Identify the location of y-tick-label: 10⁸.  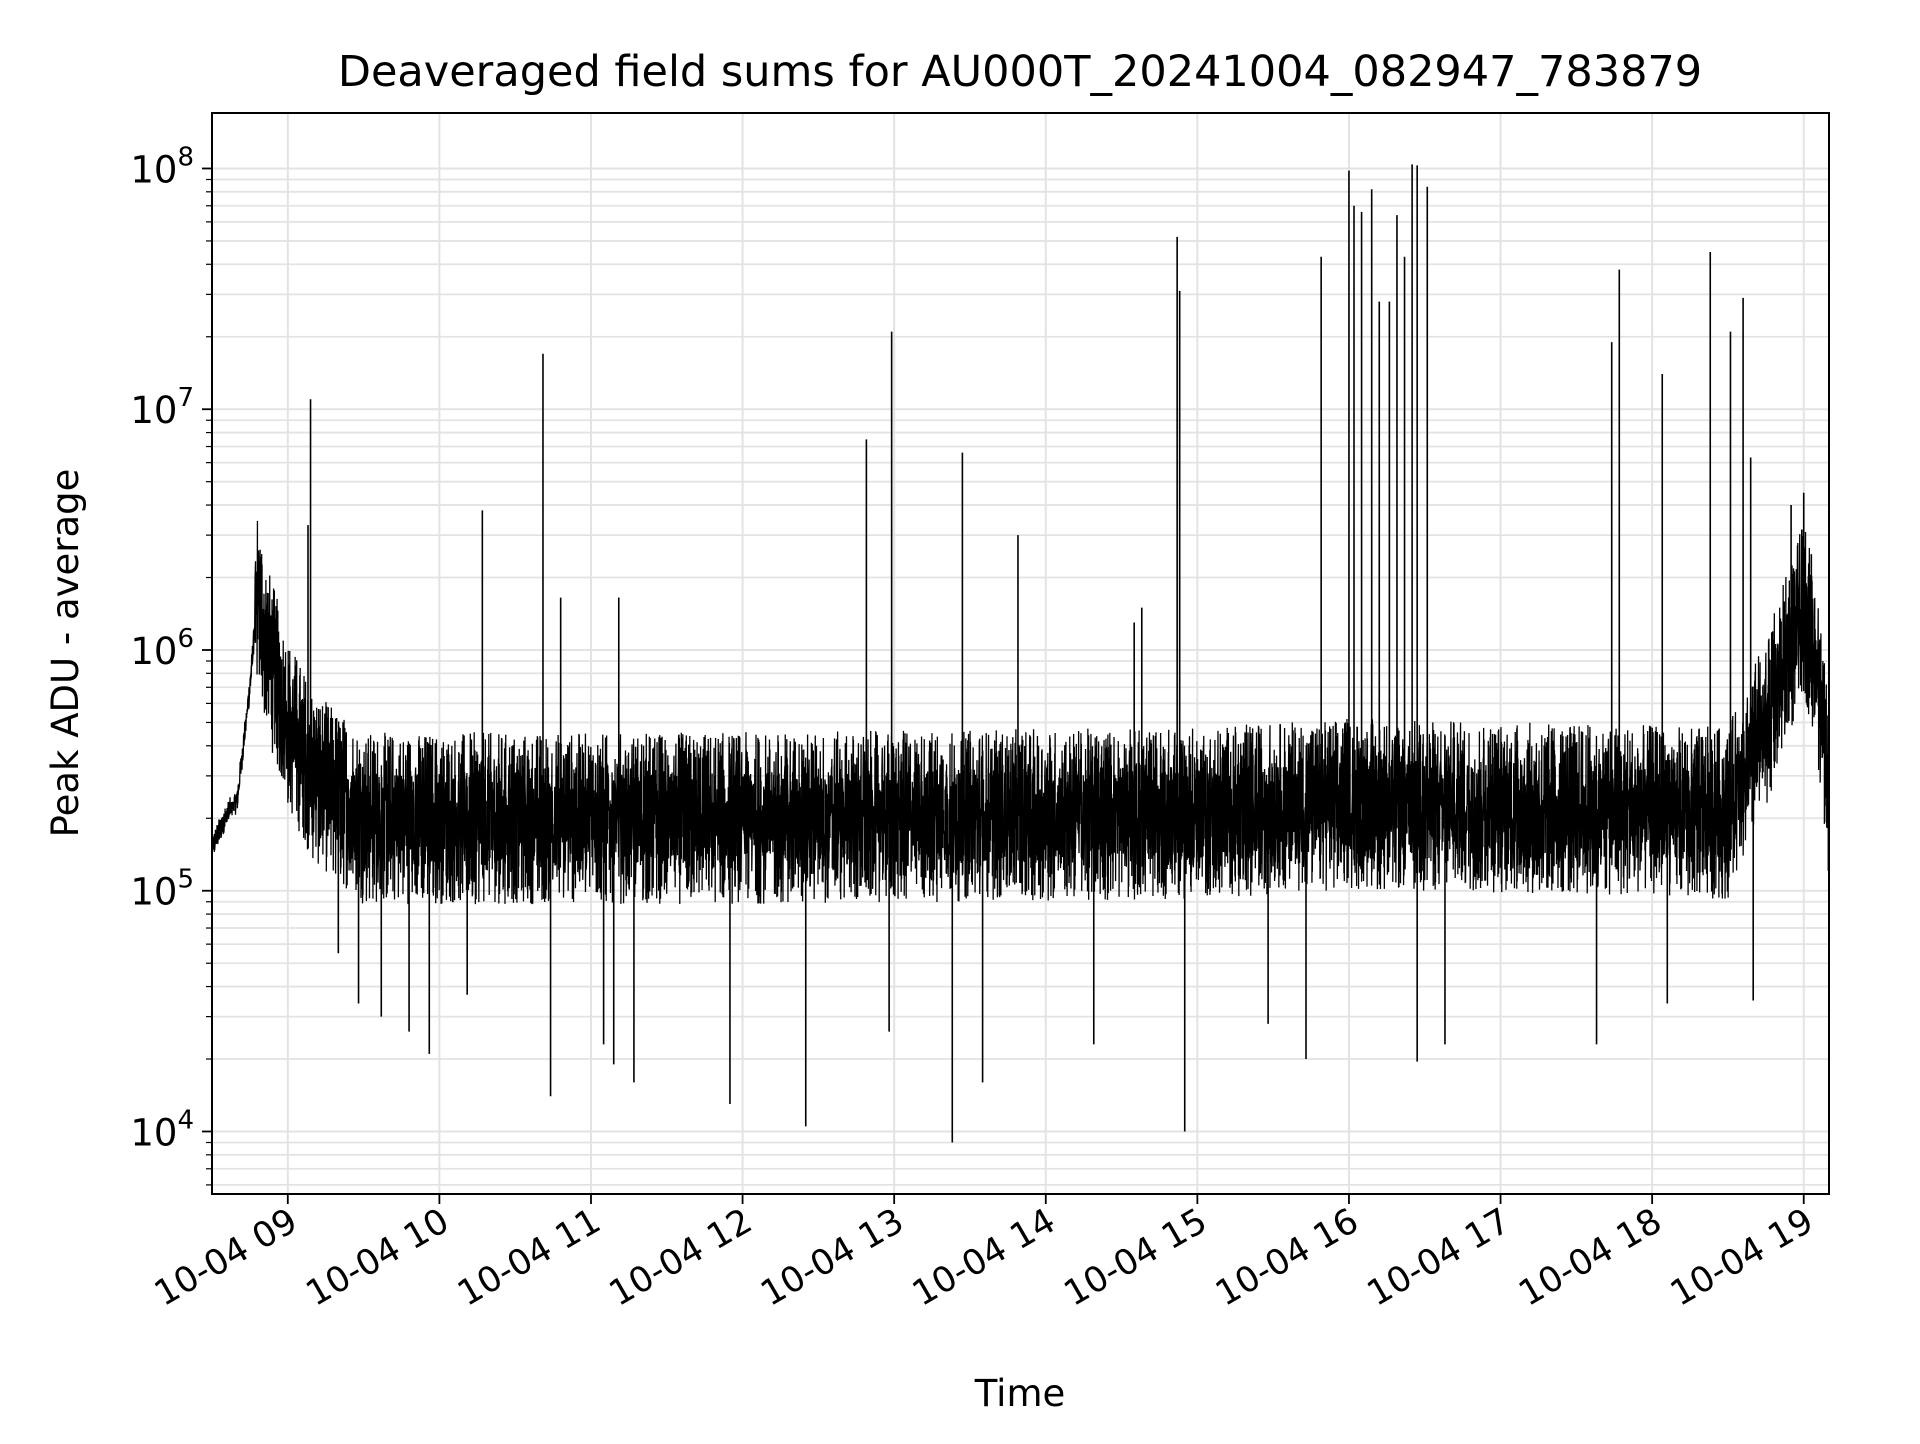
(162, 166).